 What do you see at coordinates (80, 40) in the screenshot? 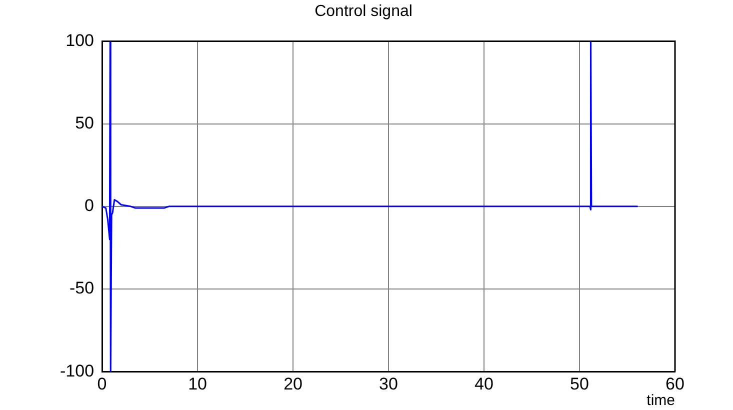
I see `y-tick-label: 100` at bounding box center [80, 40].